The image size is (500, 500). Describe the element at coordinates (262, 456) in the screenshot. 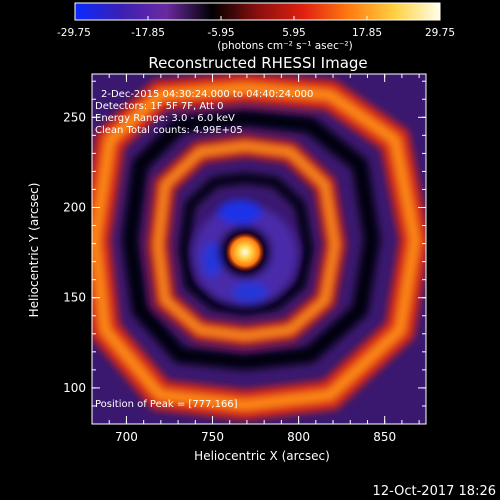

I see `x-axis-label: Heliocentric X (arcsec)` at that location.